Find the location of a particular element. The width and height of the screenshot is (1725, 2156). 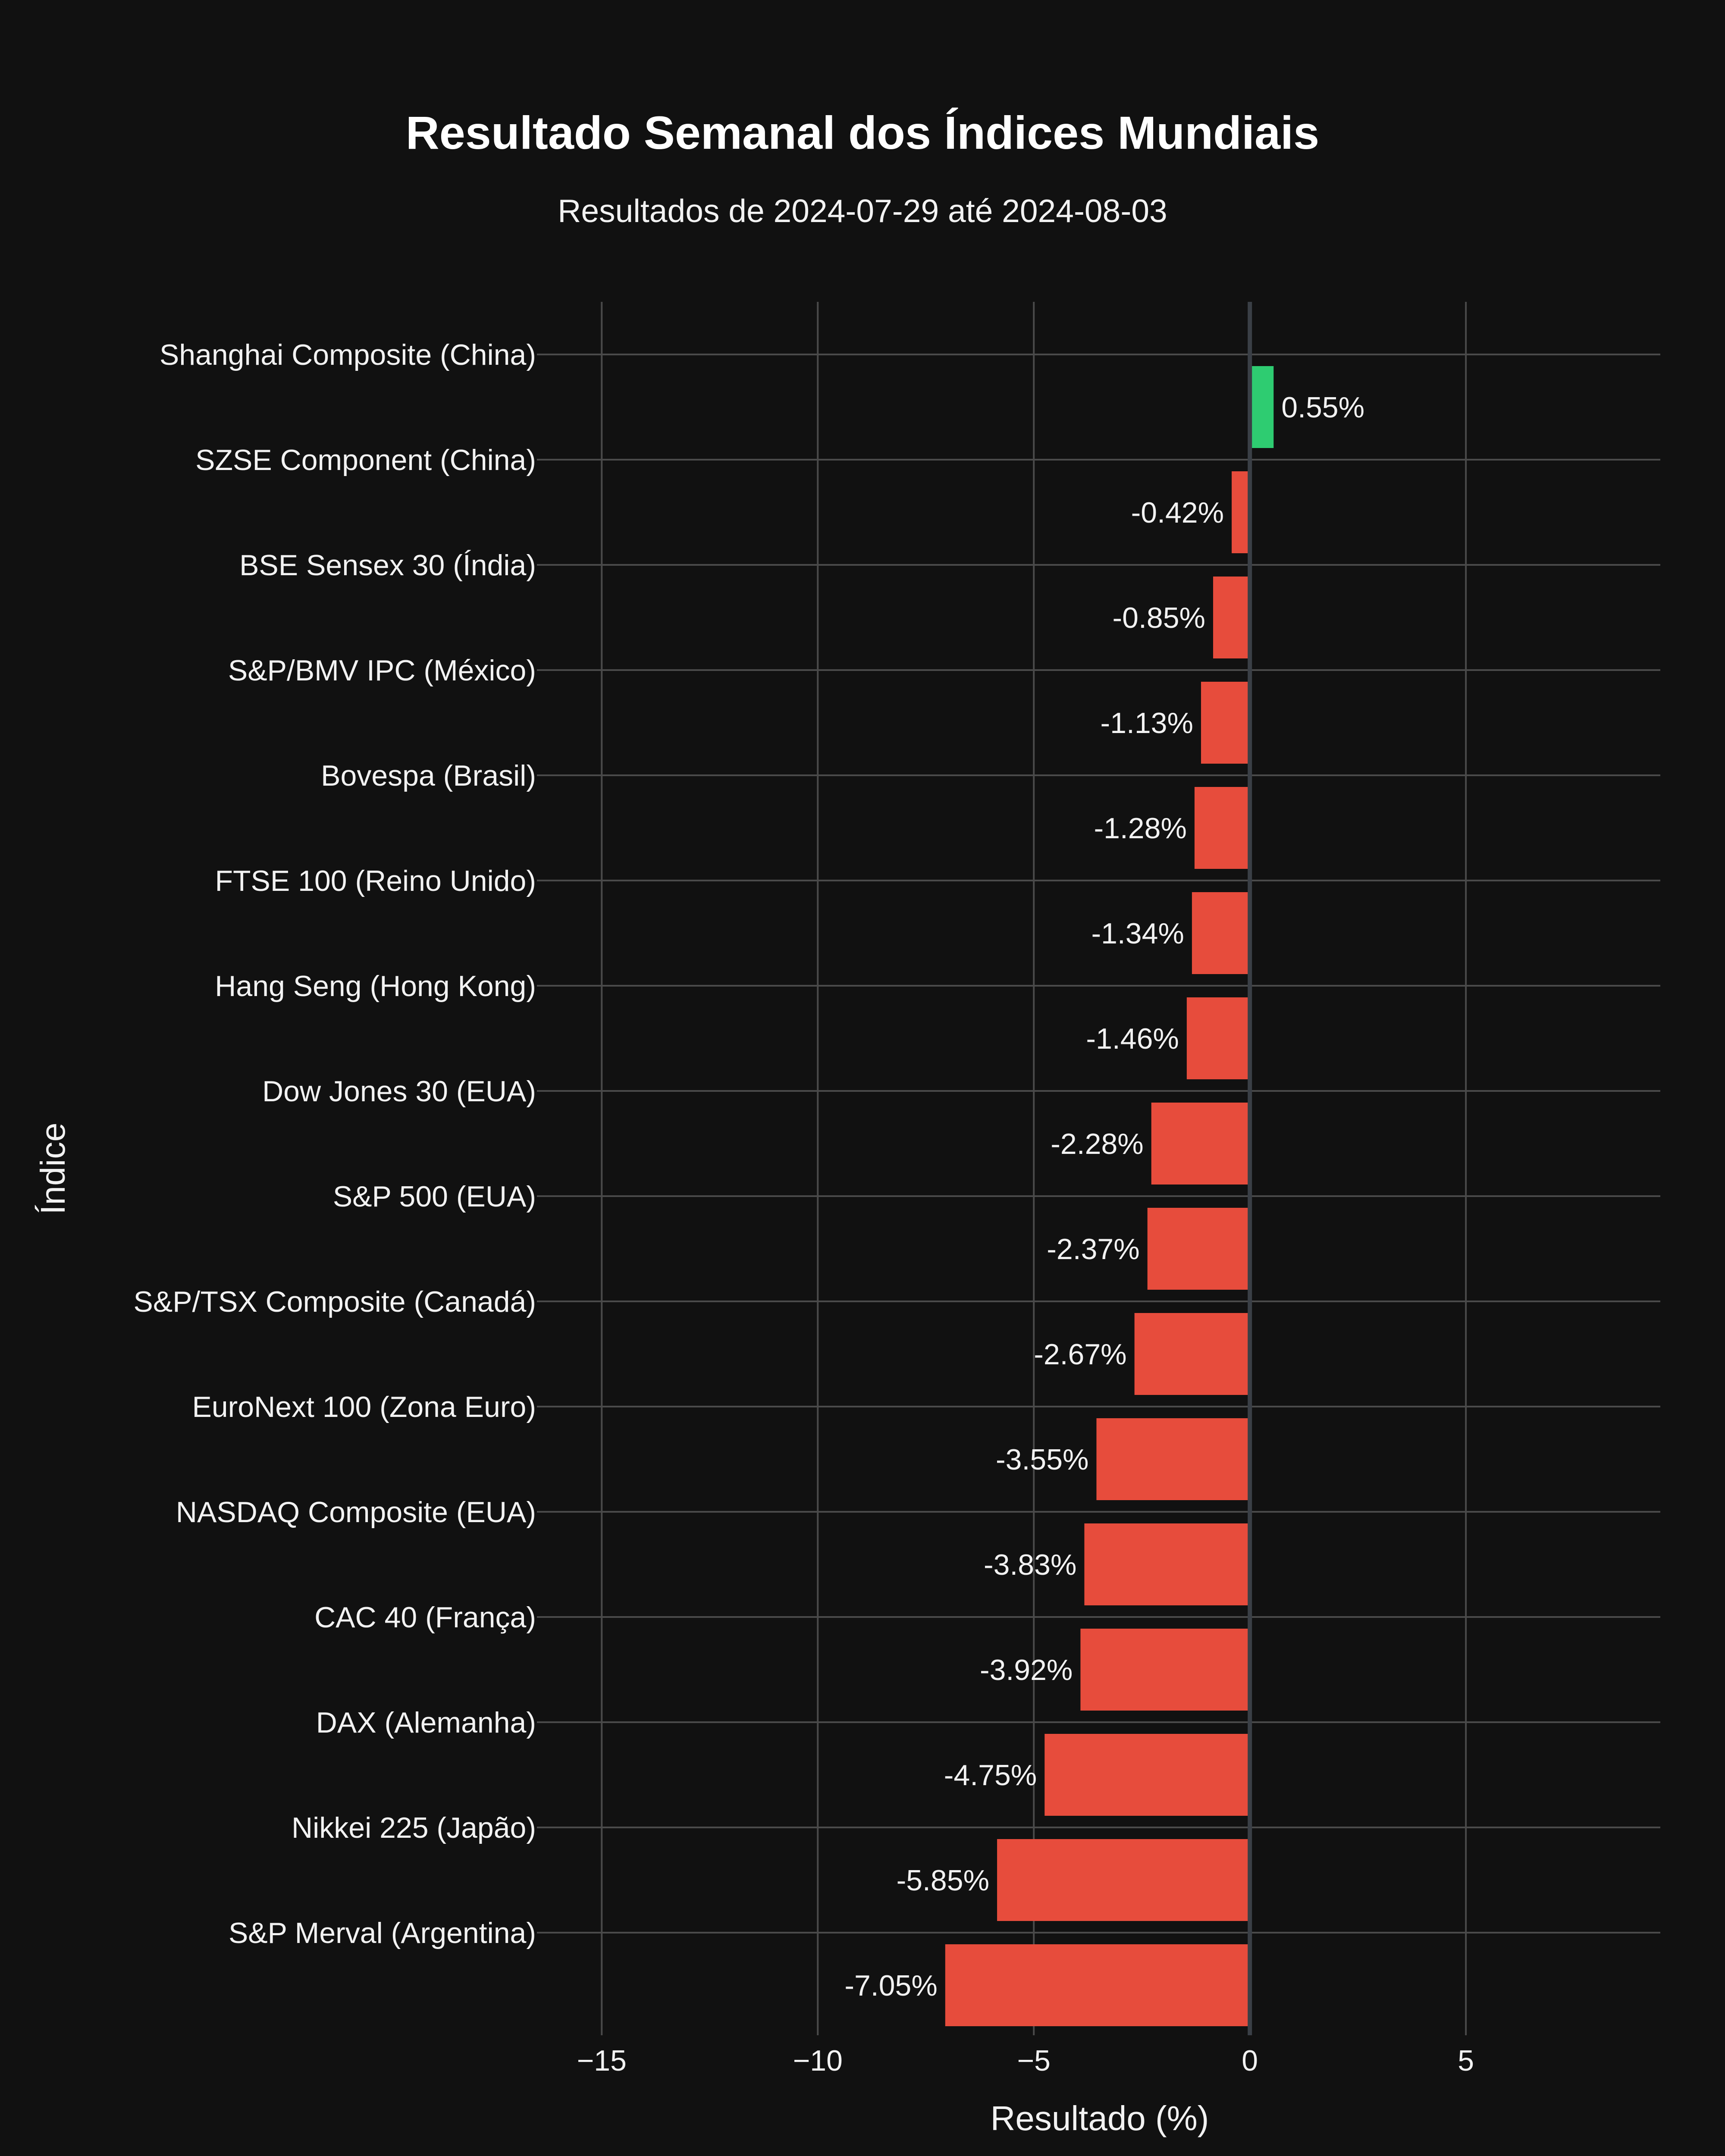

value-label: -7.05% is located at coordinates (890, 1985).